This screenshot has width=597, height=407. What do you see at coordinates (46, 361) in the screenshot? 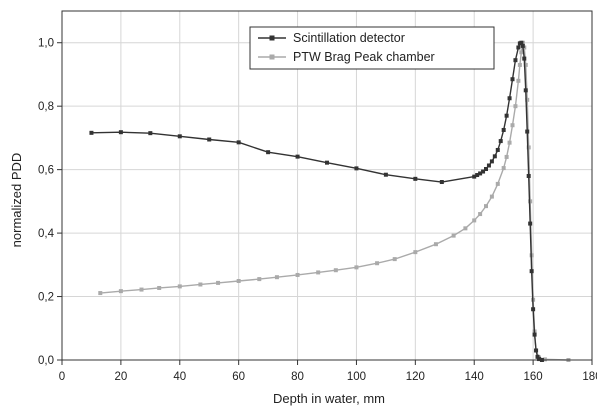
I see `y-tick-label: 0,0` at bounding box center [46, 361].